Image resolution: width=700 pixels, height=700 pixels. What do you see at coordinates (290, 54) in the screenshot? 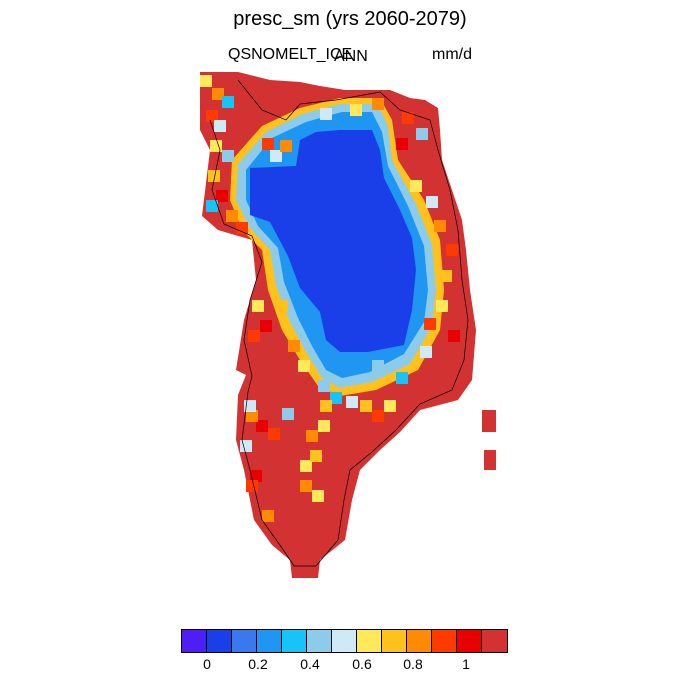
I see `variable-label: QSNOMELT_ICE` at bounding box center [290, 54].